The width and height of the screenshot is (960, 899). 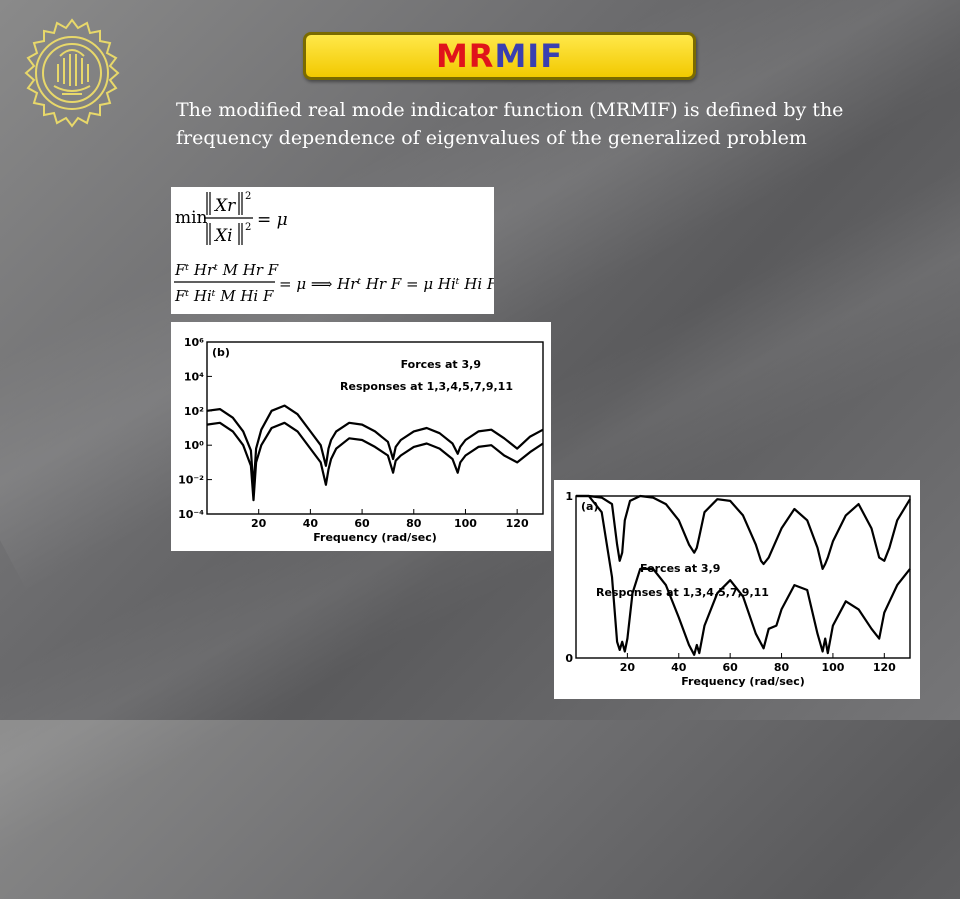 What do you see at coordinates (465, 56) in the screenshot?
I see `title-part-mr: MR` at bounding box center [465, 56].